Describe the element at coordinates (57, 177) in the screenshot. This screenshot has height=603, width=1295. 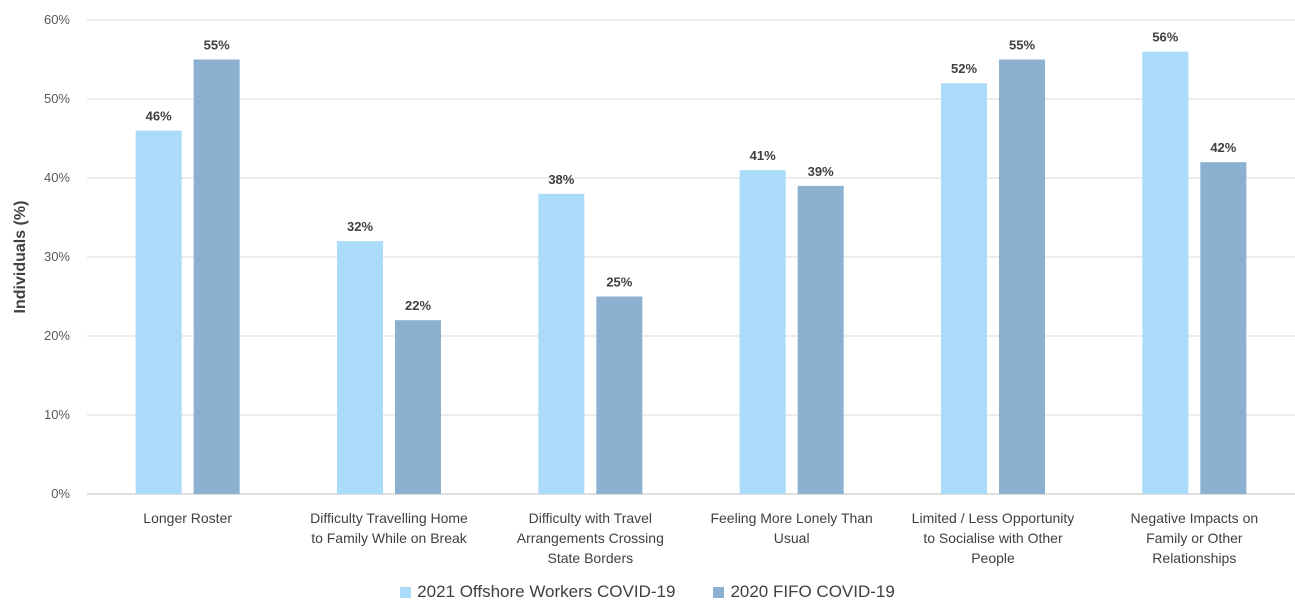
I see `y-tick-label: 40%` at that location.